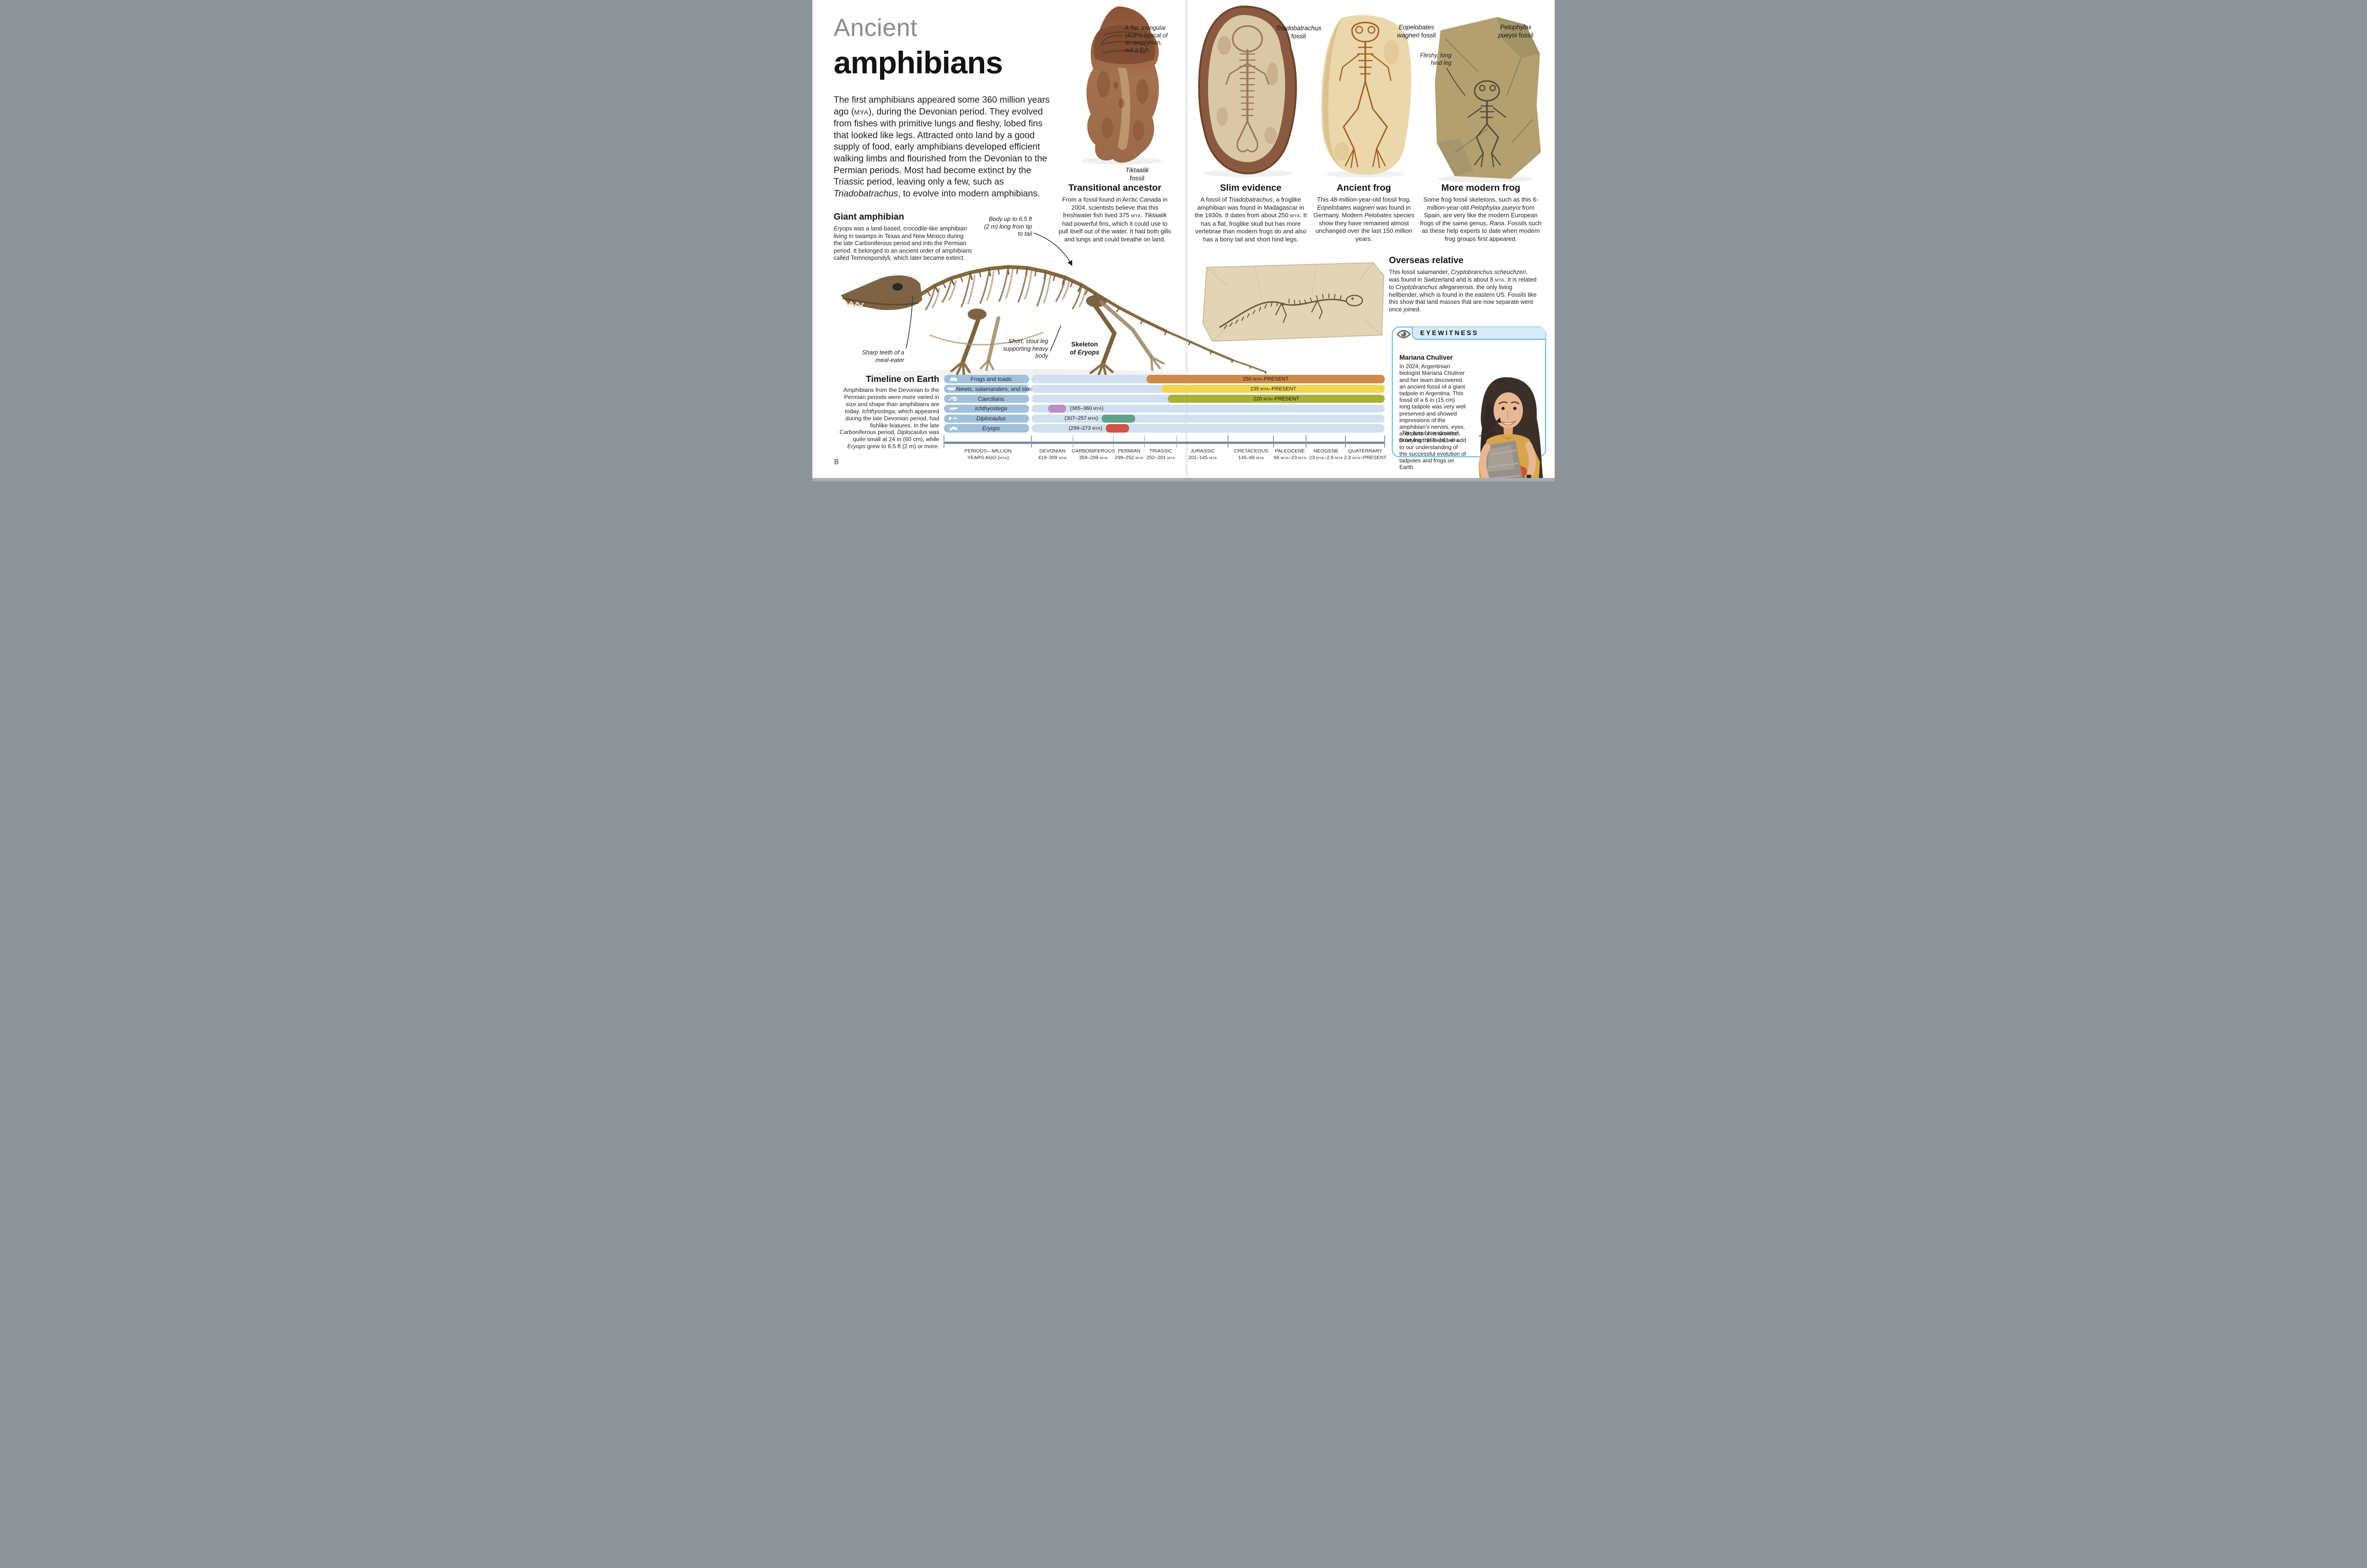 The width and height of the screenshot is (2367, 1568). Describe the element at coordinates (991, 419) in the screenshot. I see `timeline-row-label: Diplocaulus` at that location.